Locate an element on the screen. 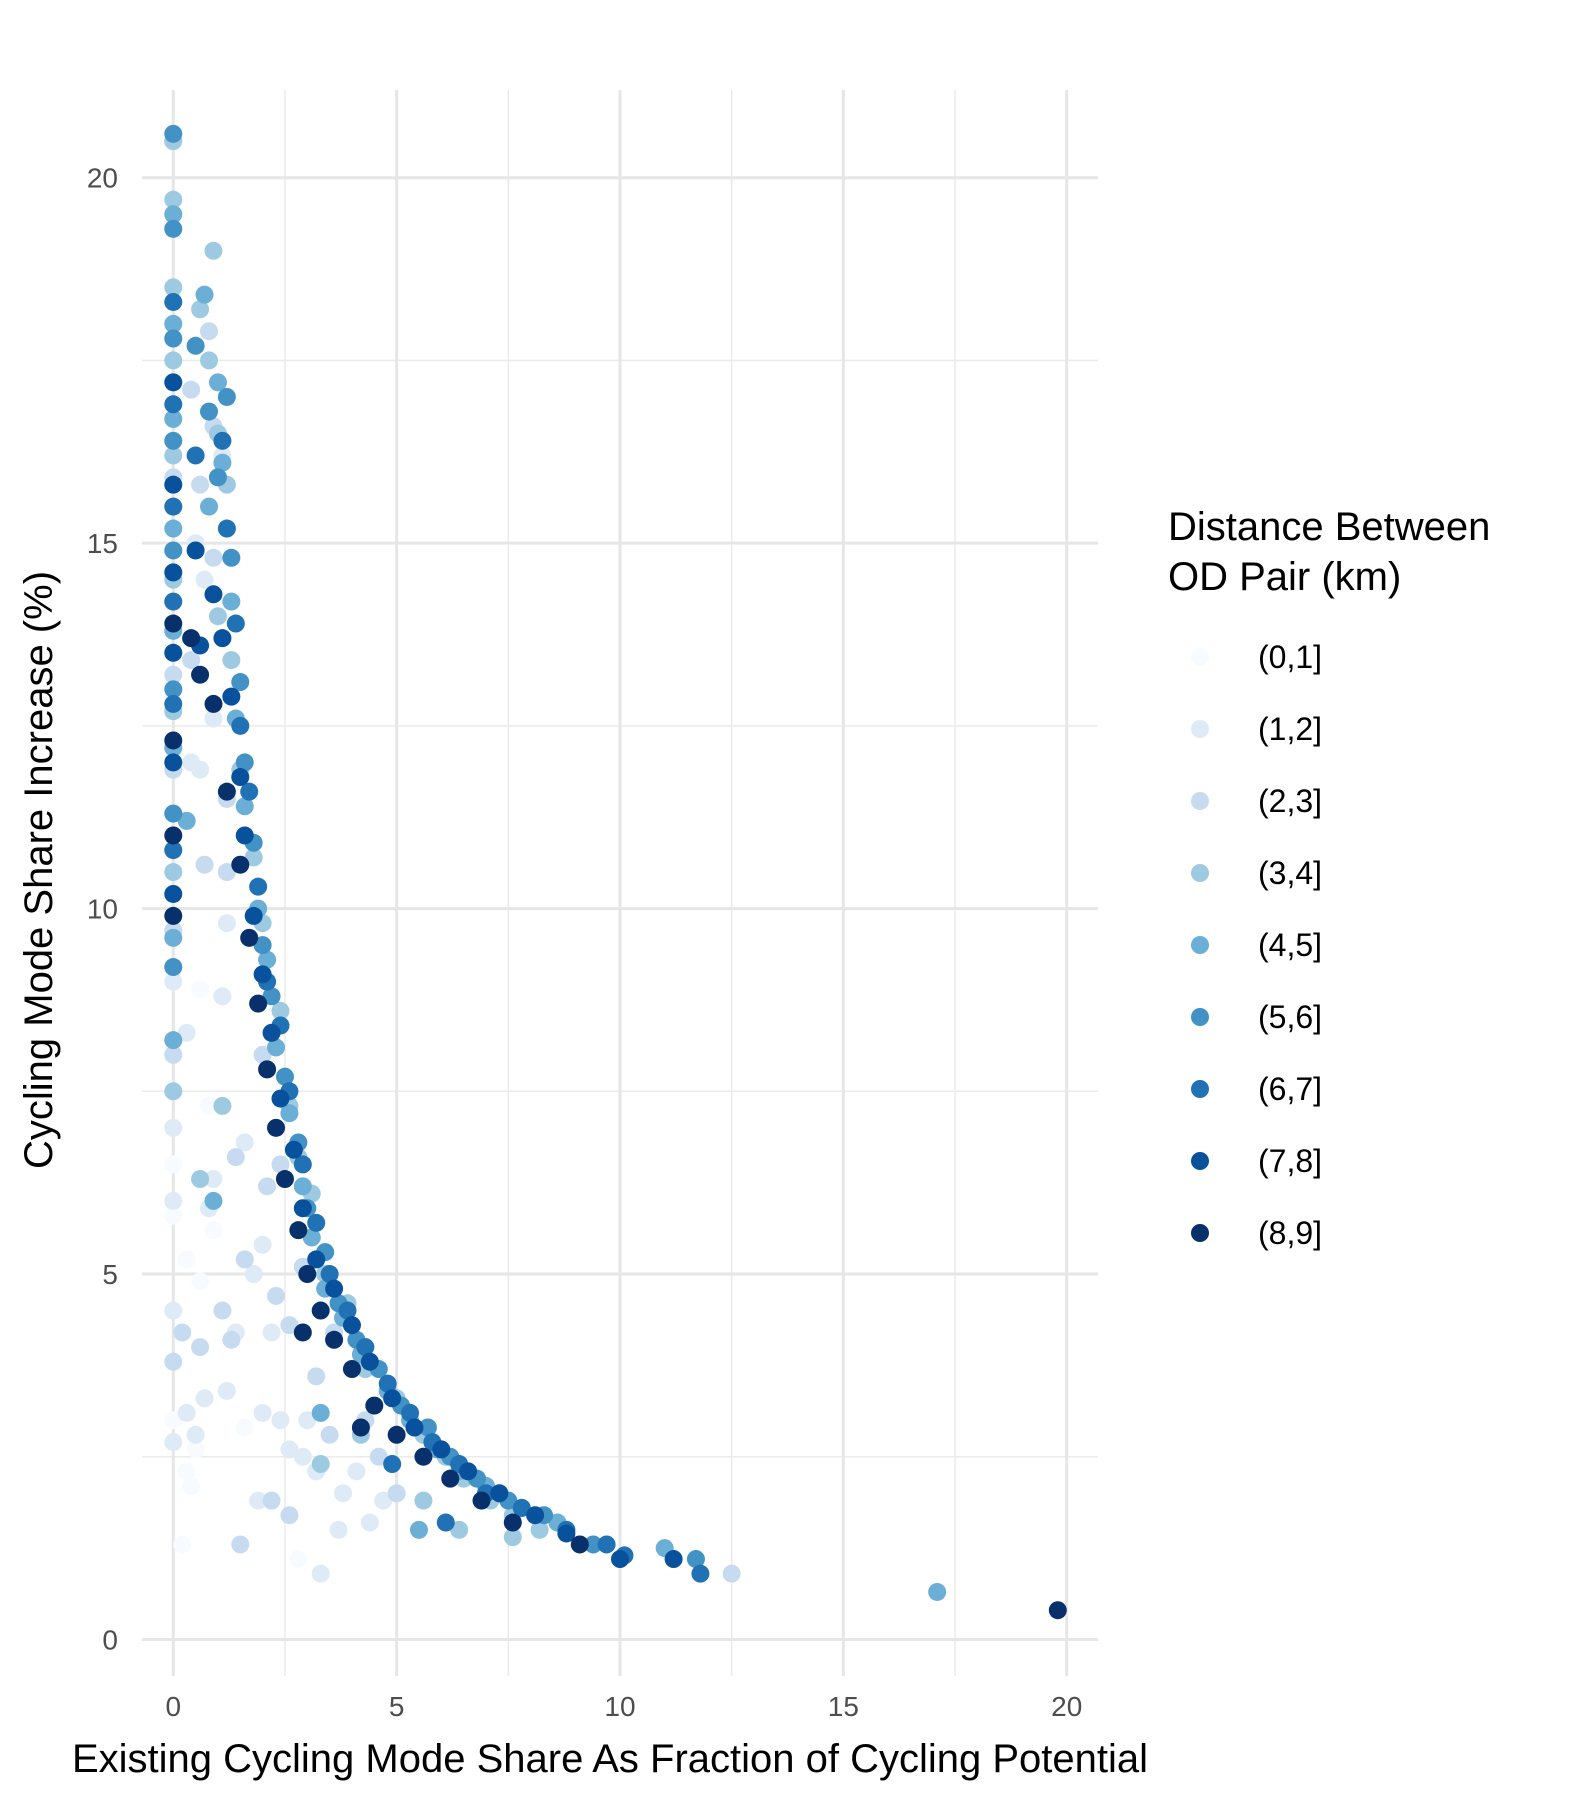  y-tick-label: 10 is located at coordinates (102, 909).